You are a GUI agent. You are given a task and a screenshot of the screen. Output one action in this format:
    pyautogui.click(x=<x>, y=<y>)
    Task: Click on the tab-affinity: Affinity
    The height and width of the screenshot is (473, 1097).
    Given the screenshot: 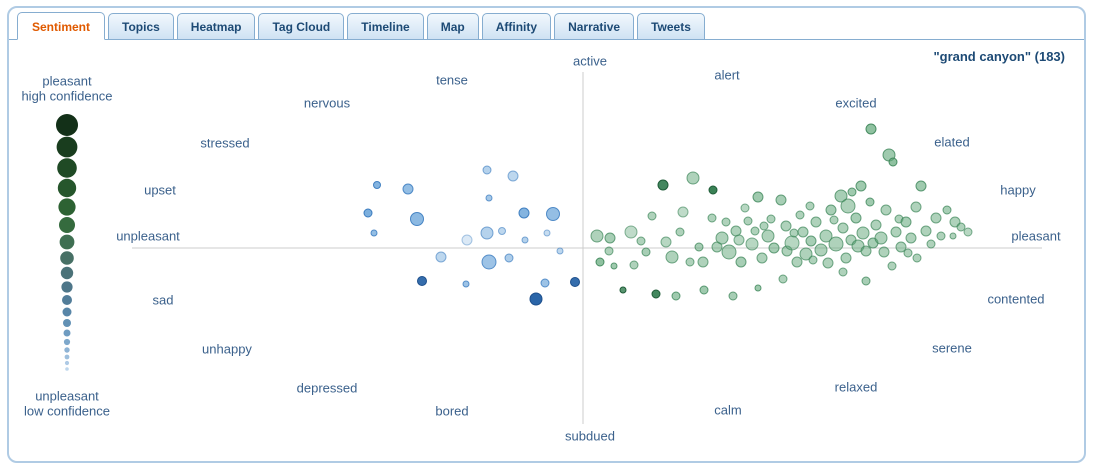 What is the action you would take?
    pyautogui.click(x=516, y=26)
    